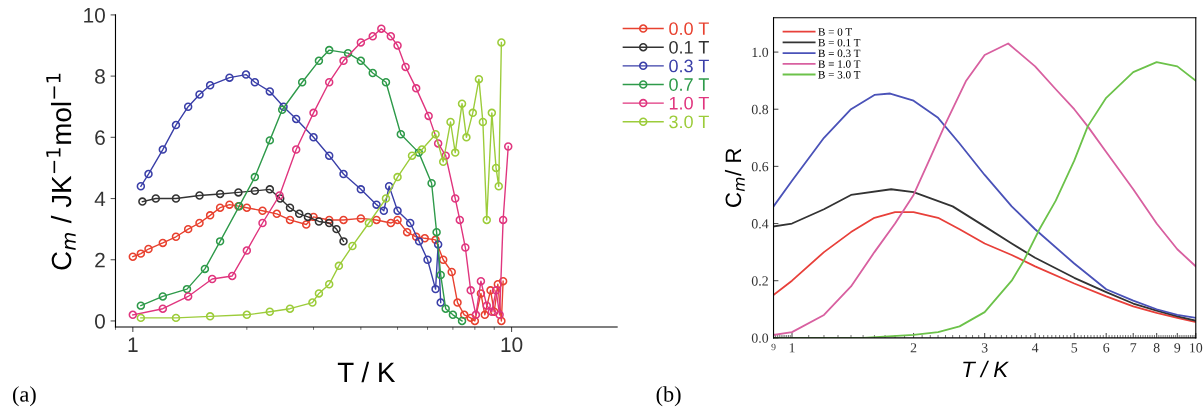 The width and height of the screenshot is (1203, 414). I want to click on legend-label: B = 0 T, so click(835, 32).